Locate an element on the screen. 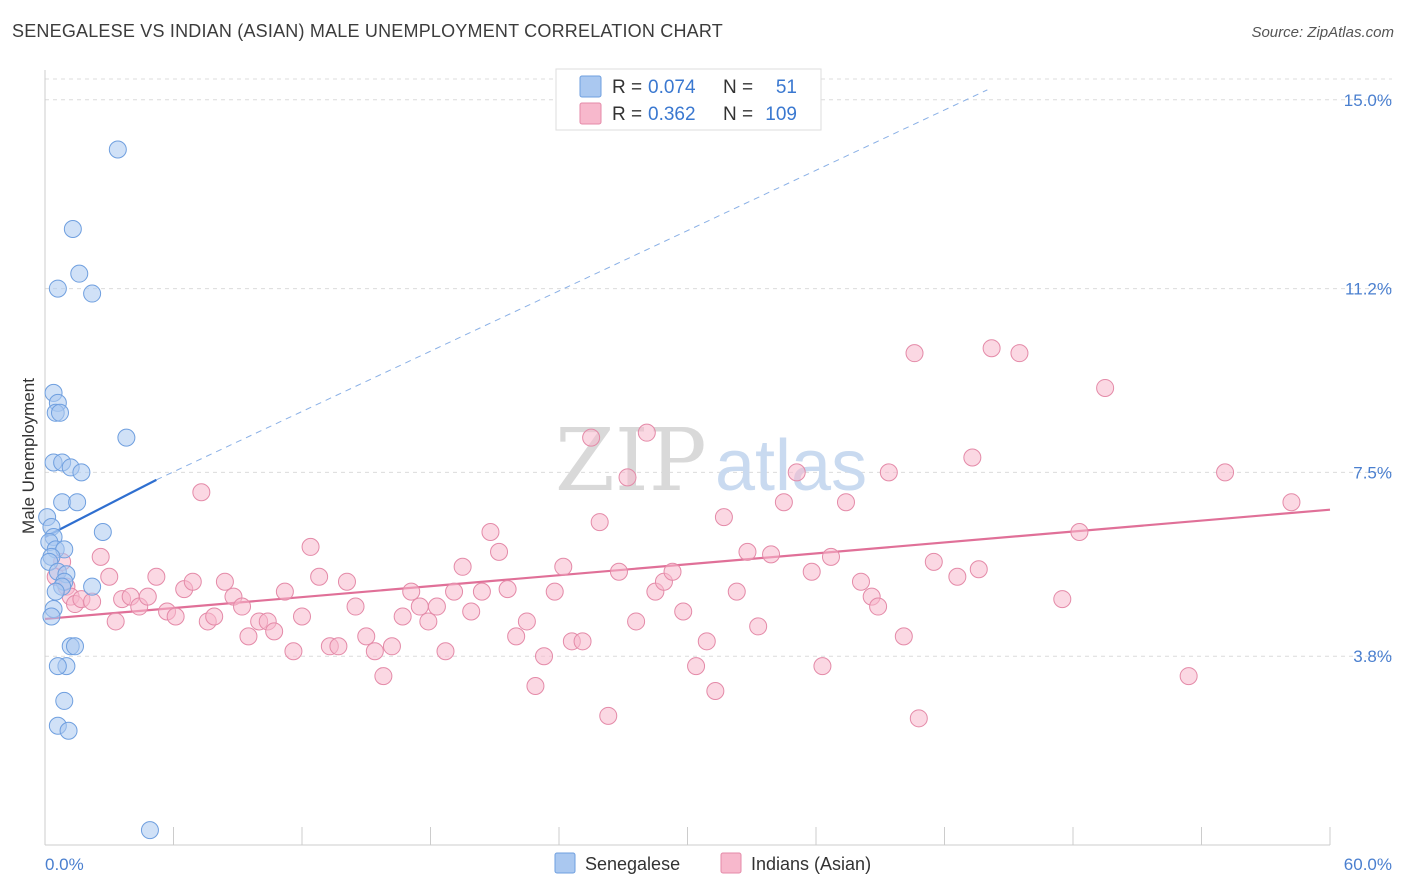 The height and width of the screenshot is (892, 1406). source-label: Source: ZipAtlas.com is located at coordinates (1322, 32).